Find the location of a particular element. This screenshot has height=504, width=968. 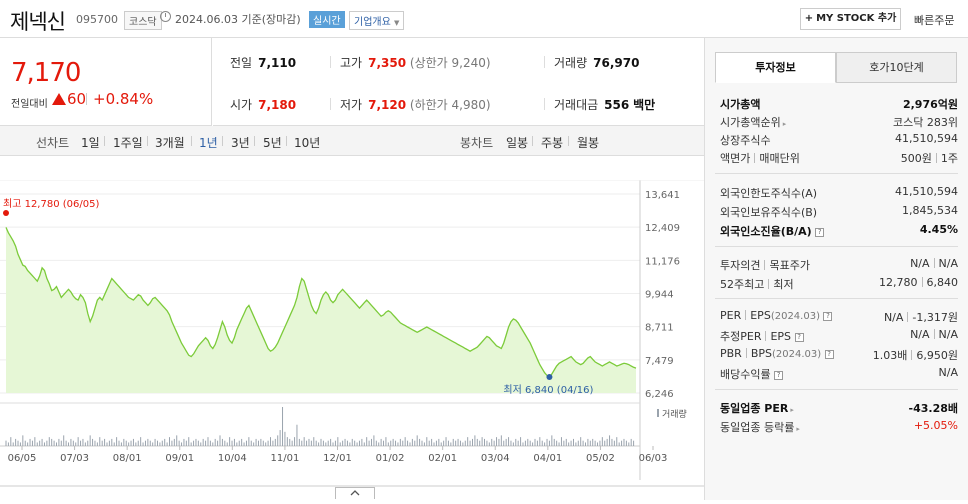

bps-period: (2024.03) is located at coordinates (797, 354).